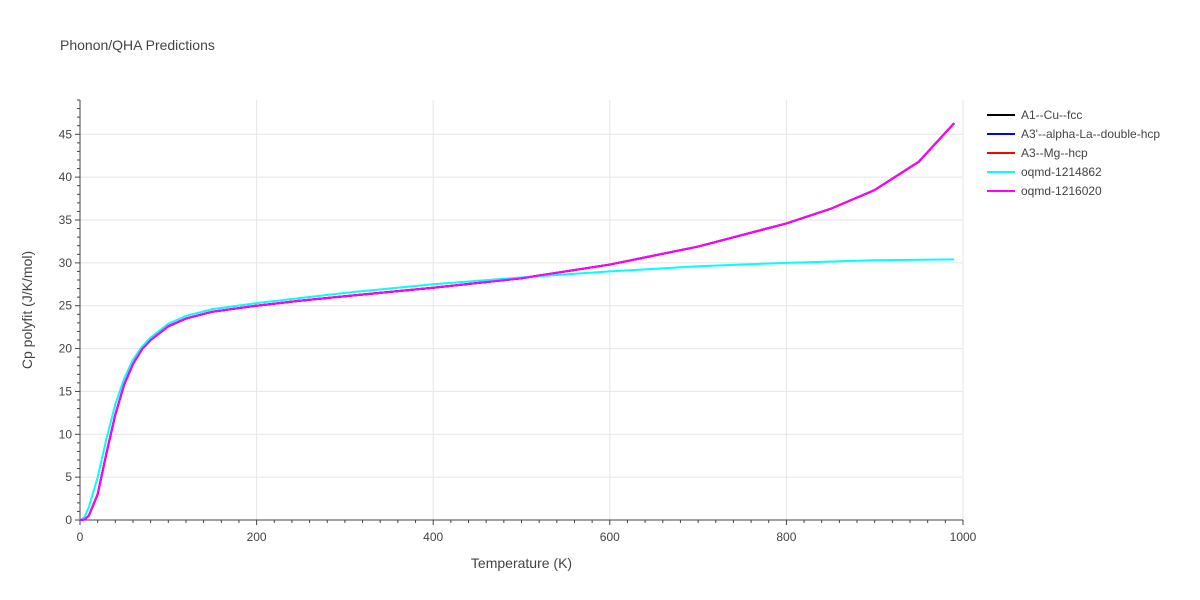 The width and height of the screenshot is (1200, 600). I want to click on legend-label: A1--Cu--fcc, so click(1051, 115).